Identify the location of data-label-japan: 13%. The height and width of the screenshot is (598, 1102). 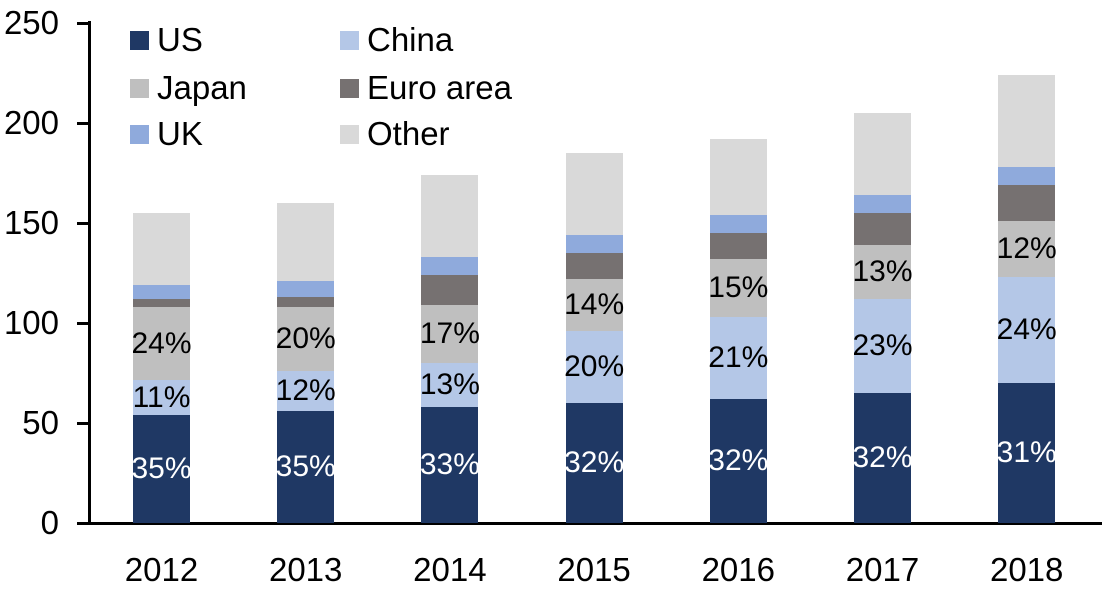
(882, 271).